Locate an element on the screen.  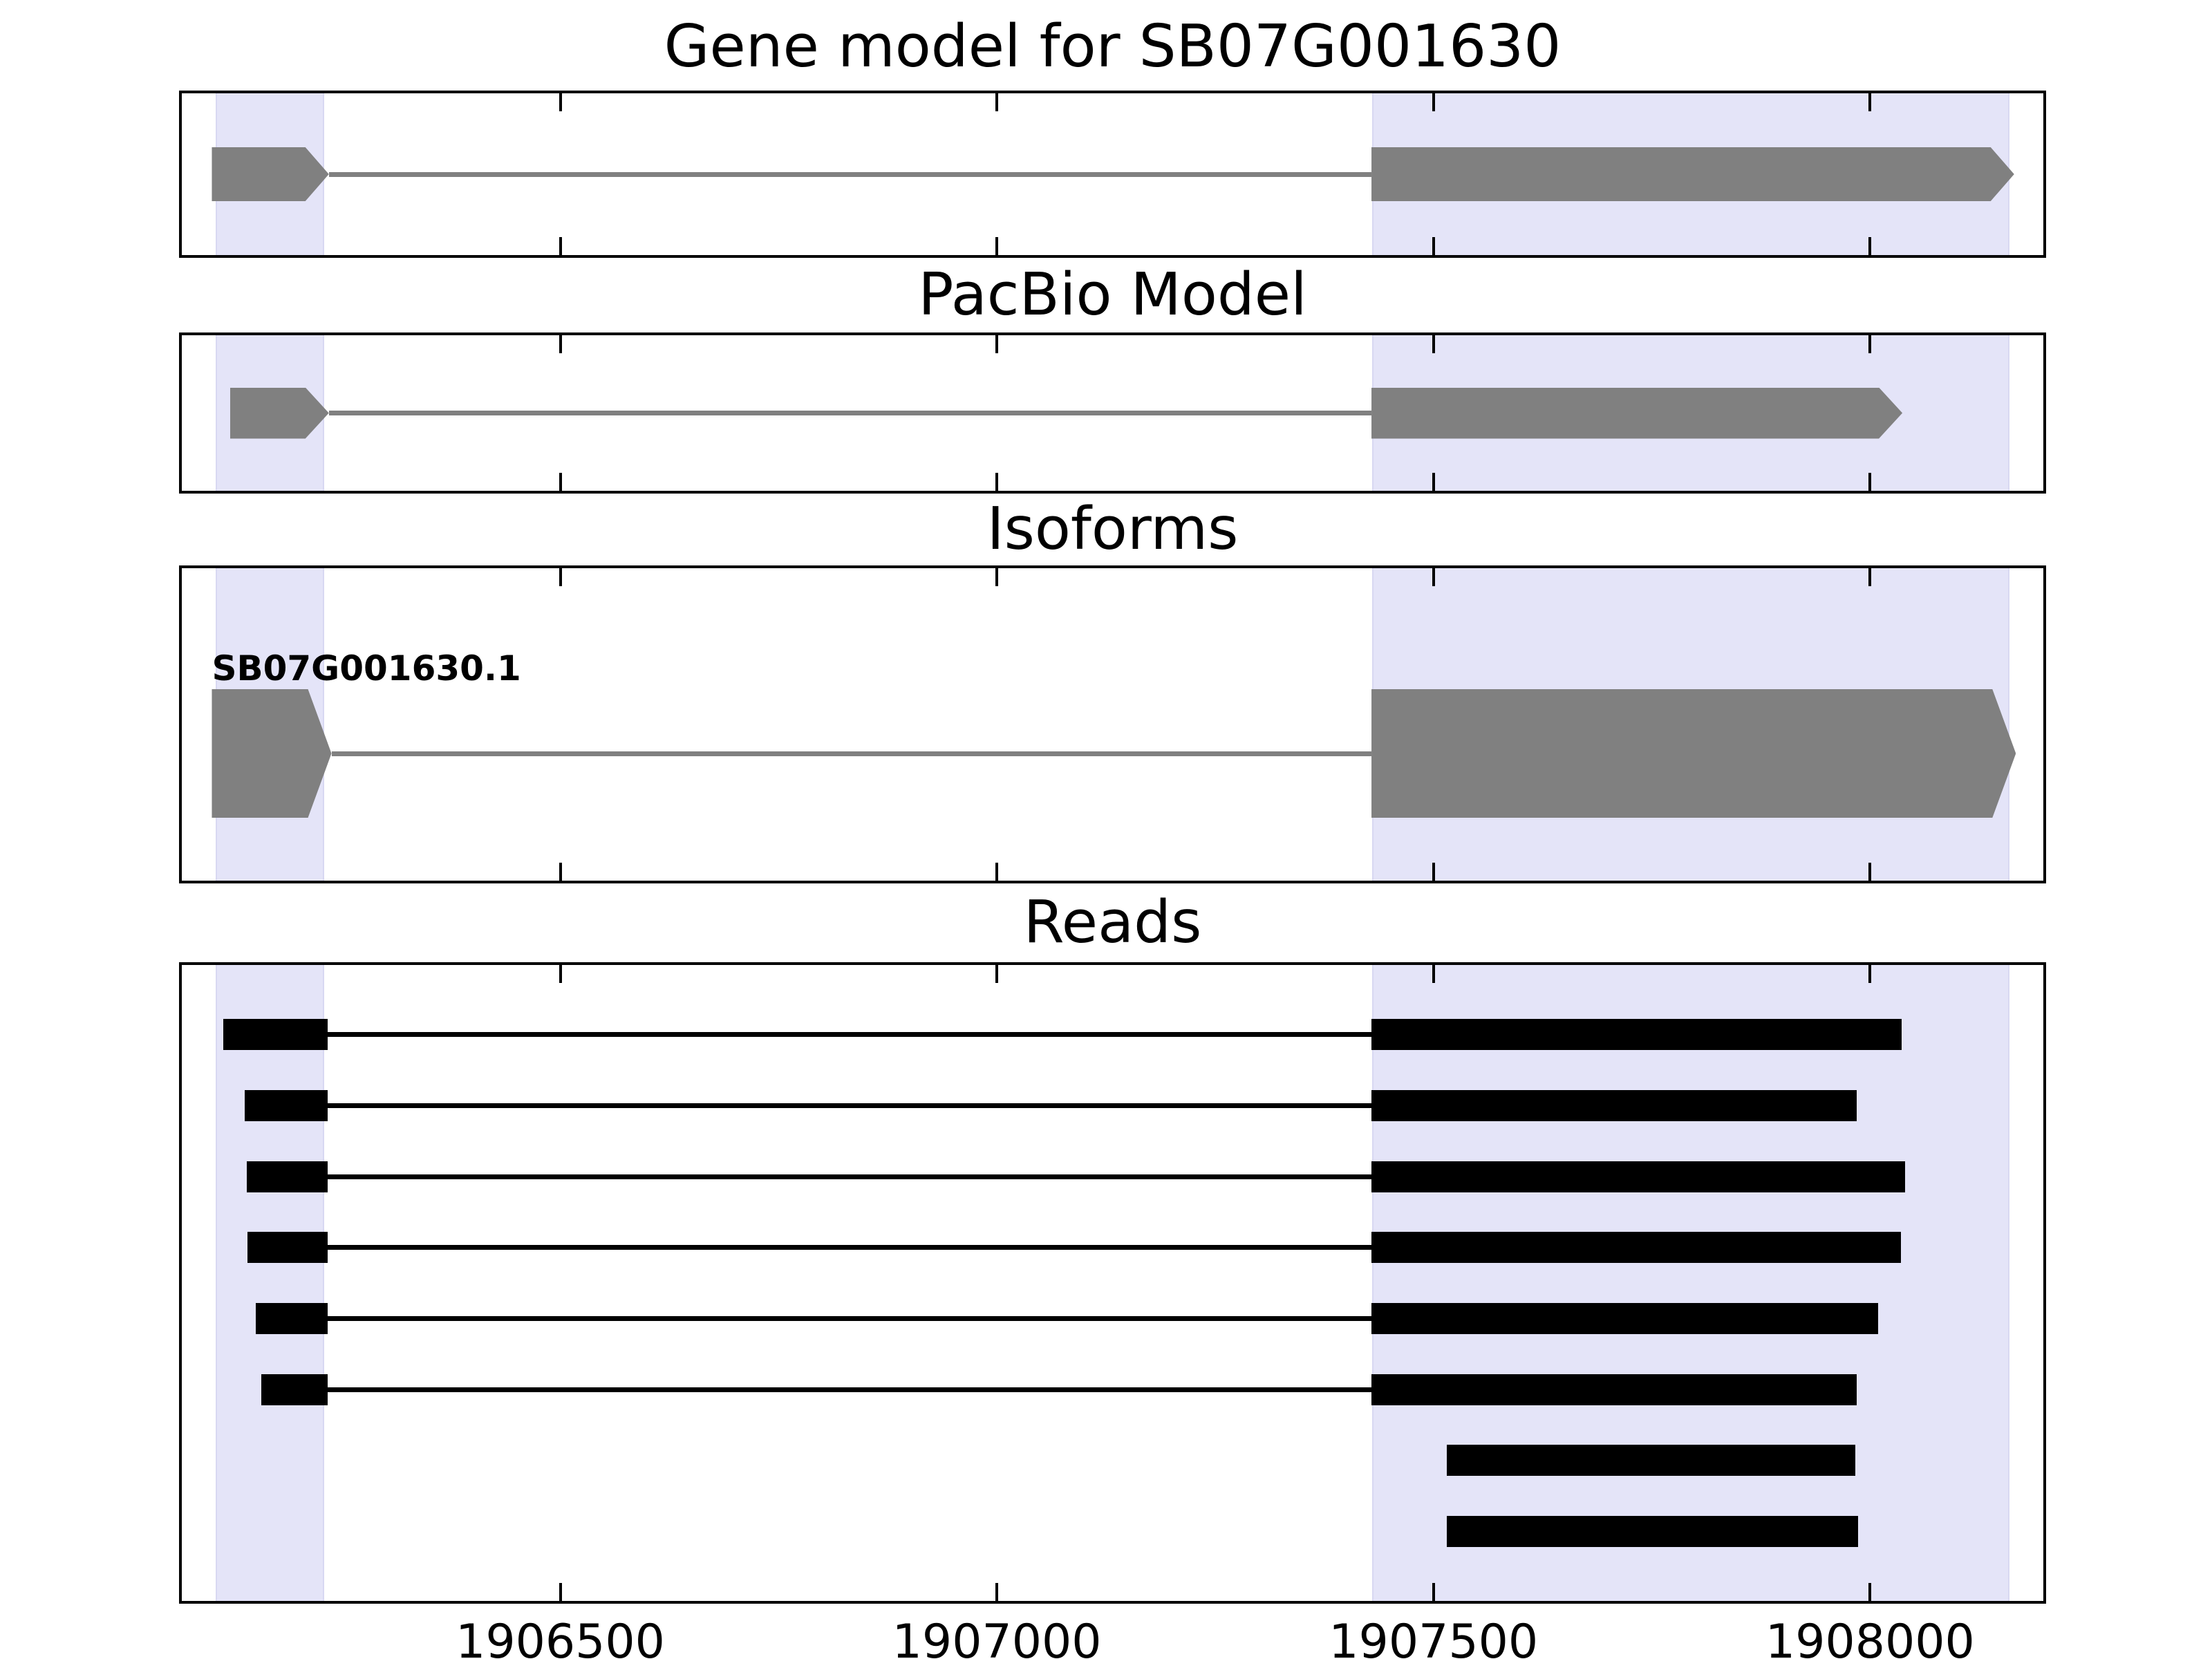
isoform-label: SB07G001630.1 is located at coordinates (366, 668).